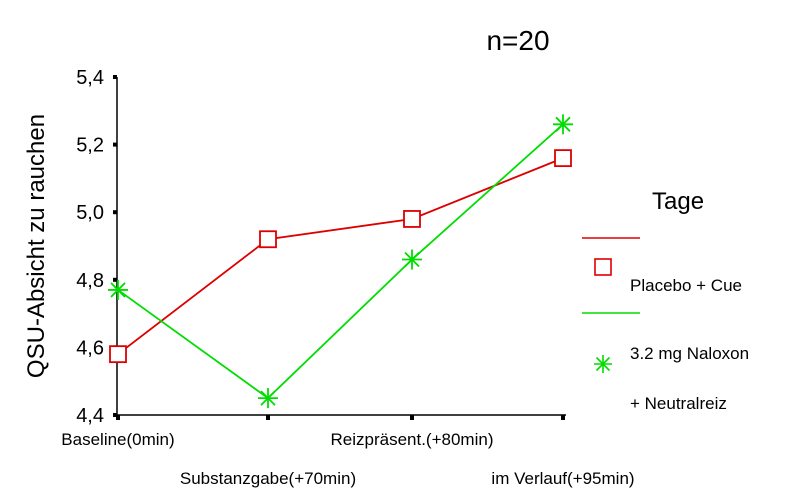 The width and height of the screenshot is (806, 497). What do you see at coordinates (686, 285) in the screenshot?
I see `legend-label-placebo: Placebo + Cue` at bounding box center [686, 285].